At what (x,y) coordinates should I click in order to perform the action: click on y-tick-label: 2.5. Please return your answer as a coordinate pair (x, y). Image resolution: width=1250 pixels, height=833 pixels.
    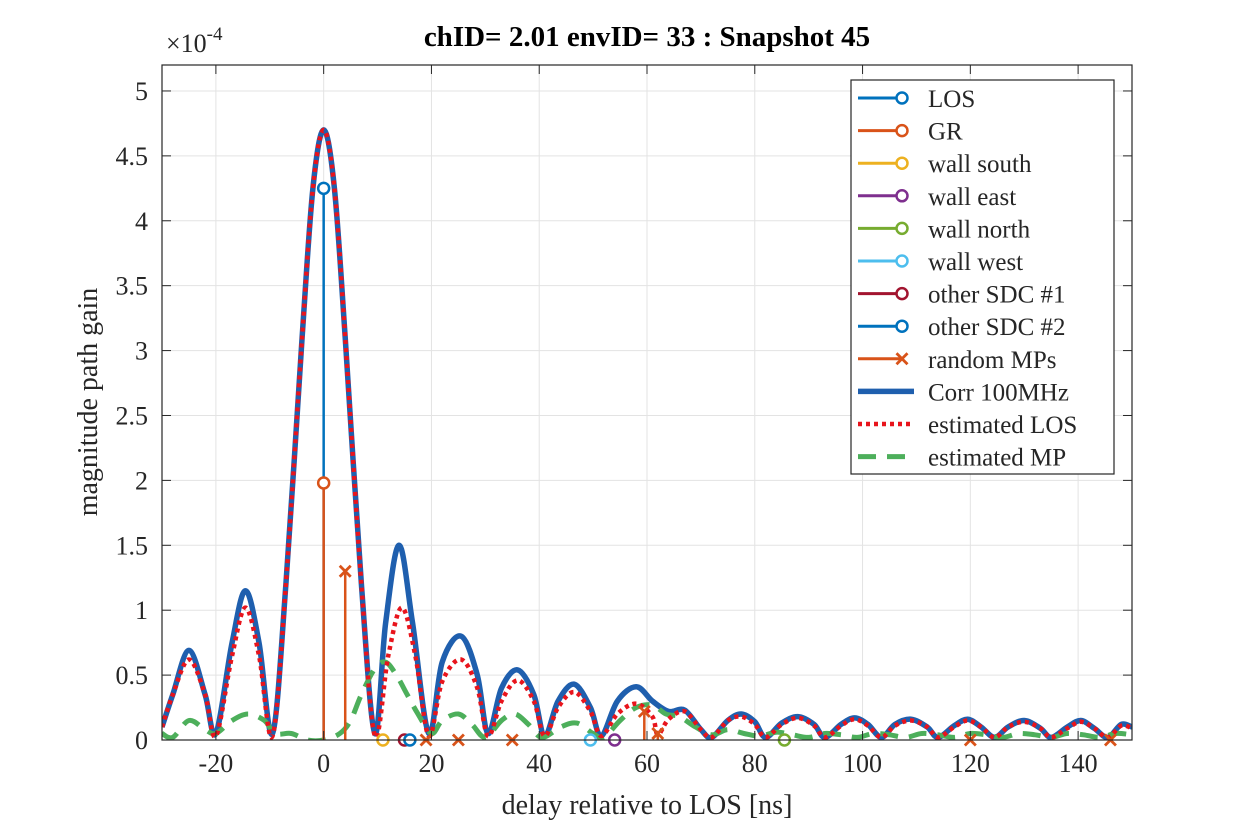
    Looking at the image, I should click on (132, 415).